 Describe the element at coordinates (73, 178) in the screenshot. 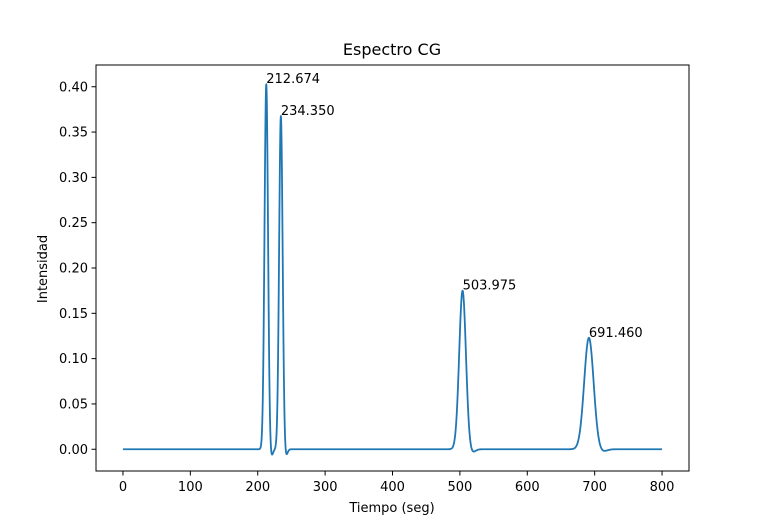

I see `y-tick-label: 0.30` at that location.